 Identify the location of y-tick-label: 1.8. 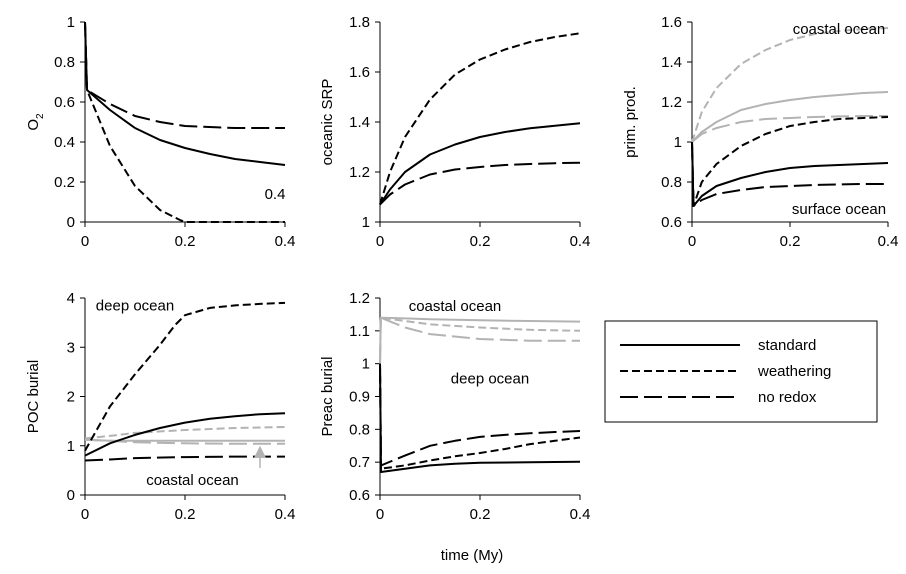
(359, 22).